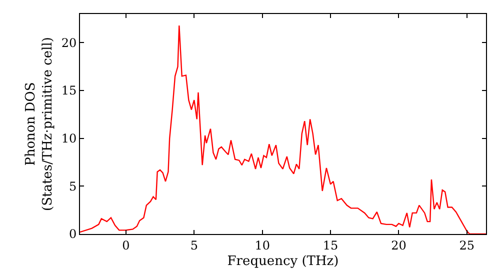 This screenshot has height=280, width=500. What do you see at coordinates (467, 245) in the screenshot?
I see `x-tick-label: 25` at bounding box center [467, 245].